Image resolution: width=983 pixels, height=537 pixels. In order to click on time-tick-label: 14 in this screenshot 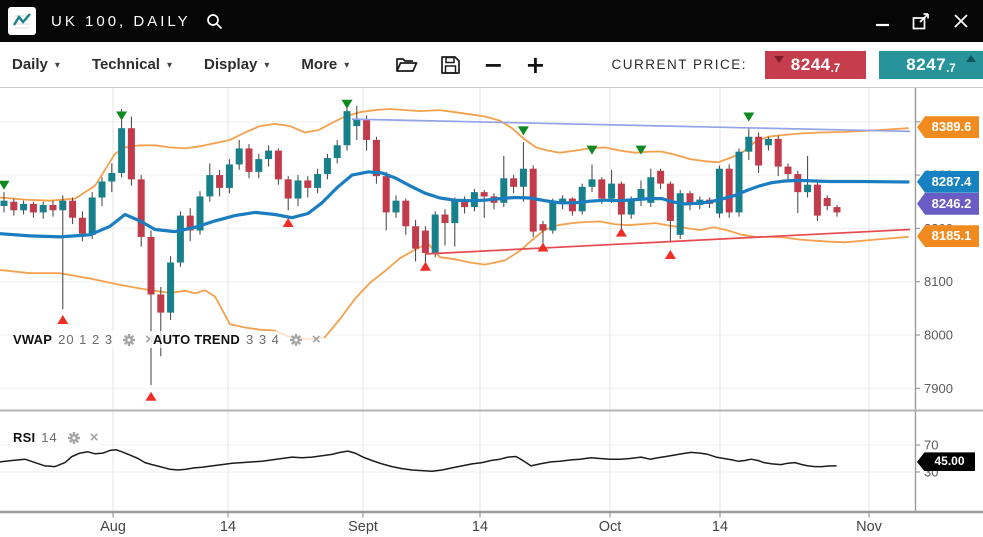, I will do `click(720, 527)`.